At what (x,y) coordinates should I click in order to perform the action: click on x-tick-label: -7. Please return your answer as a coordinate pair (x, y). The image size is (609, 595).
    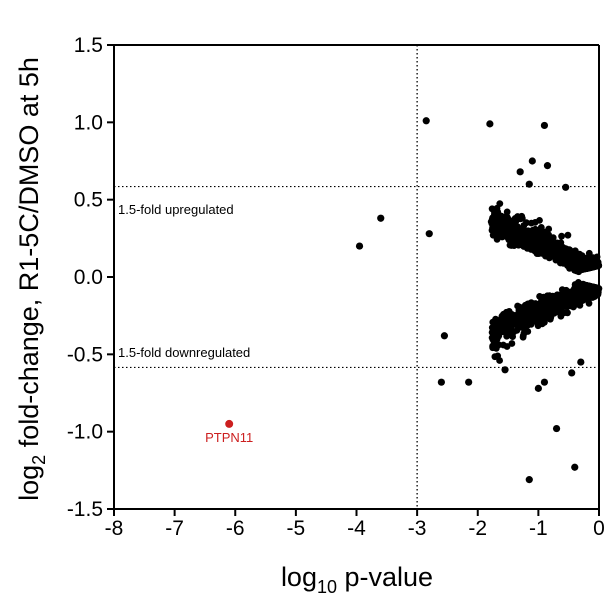
    Looking at the image, I should click on (174, 528).